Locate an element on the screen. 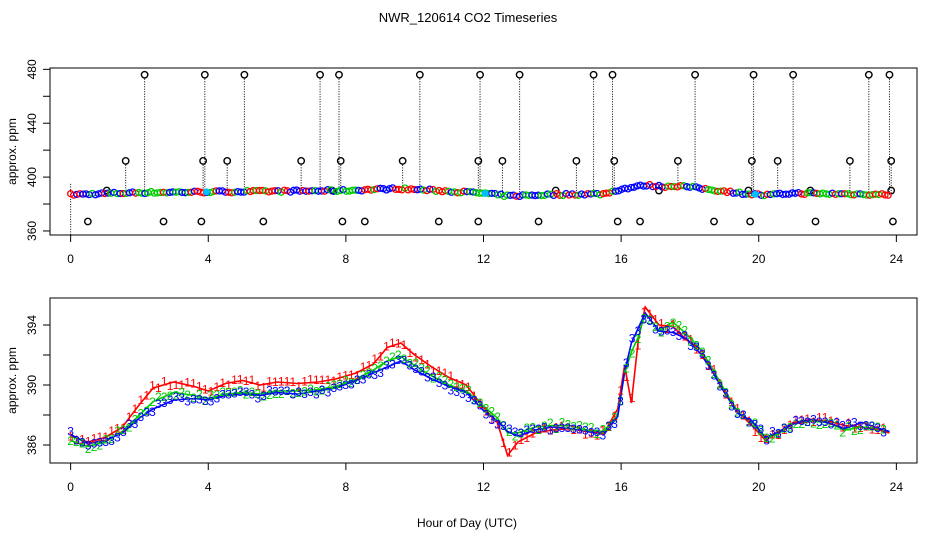 Image resolution: width=936 pixels, height=540 pixels. lower-y-axis-label: approx. ppm is located at coordinates (12, 380).